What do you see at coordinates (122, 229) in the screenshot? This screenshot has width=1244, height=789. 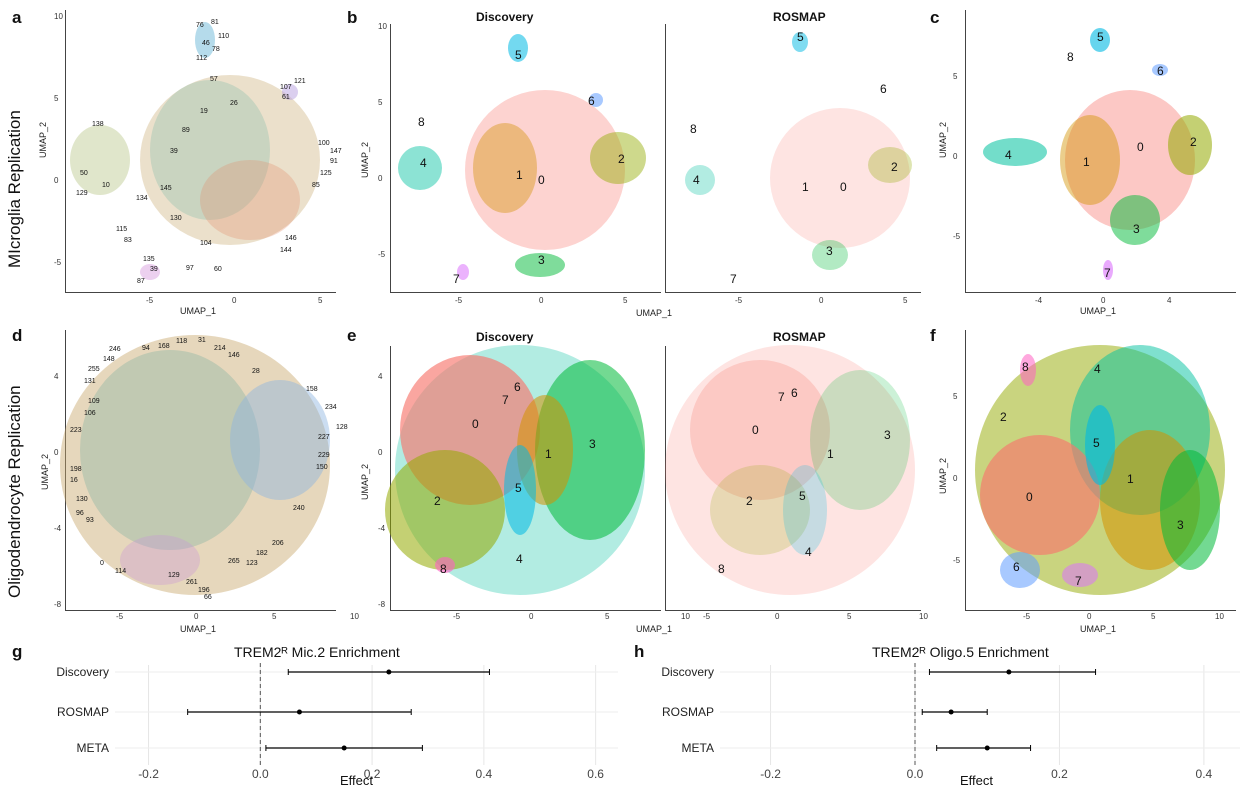 I see `cluster-a: 115` at bounding box center [122, 229].